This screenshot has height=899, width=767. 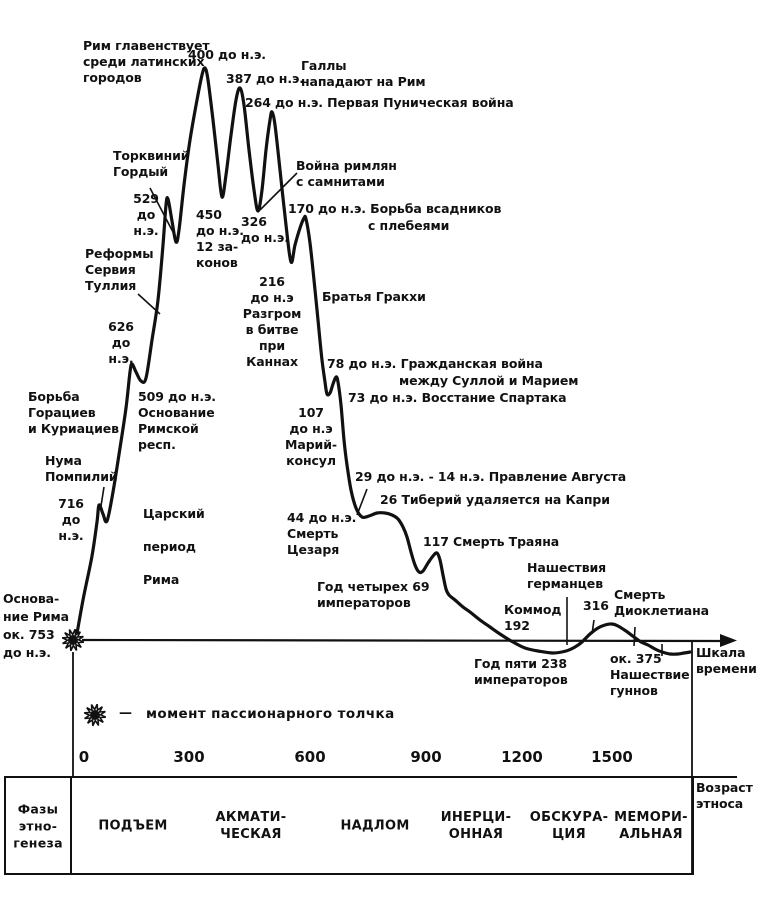 What do you see at coordinates (189, 757) in the screenshot?
I see `tick-300: 300` at bounding box center [189, 757].